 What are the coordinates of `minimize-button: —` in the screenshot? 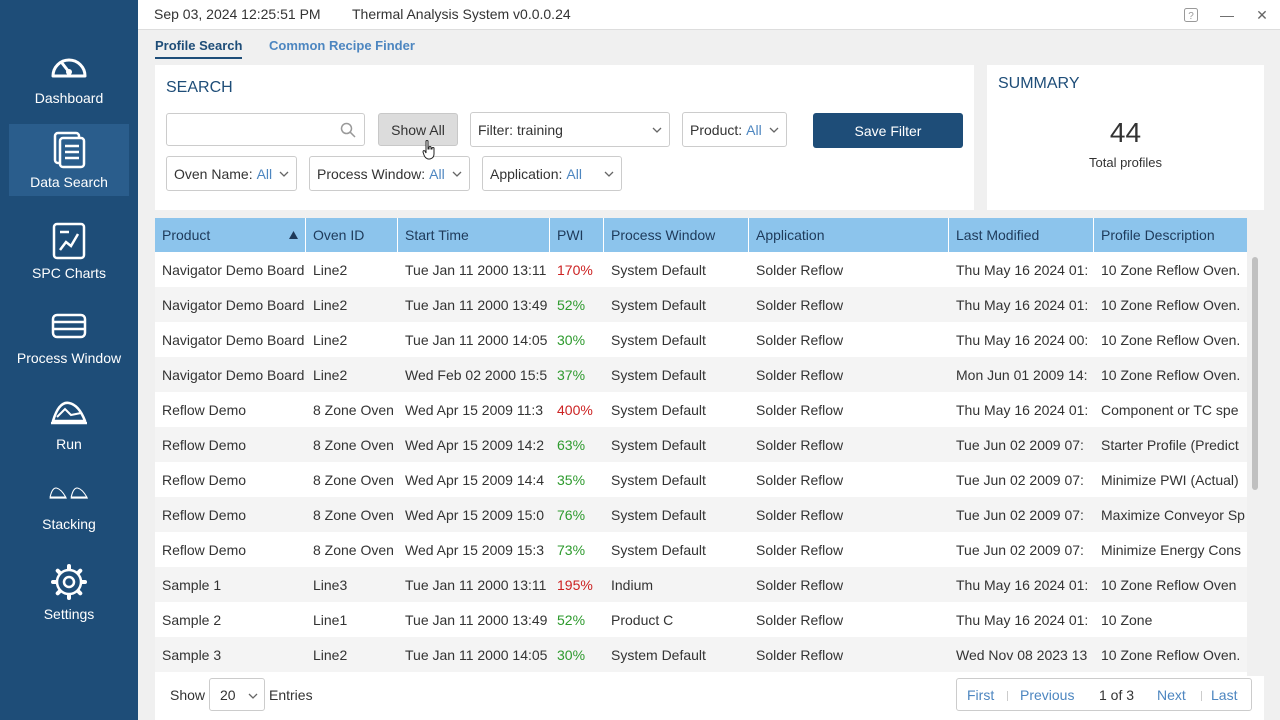 It's located at (1227, 15).